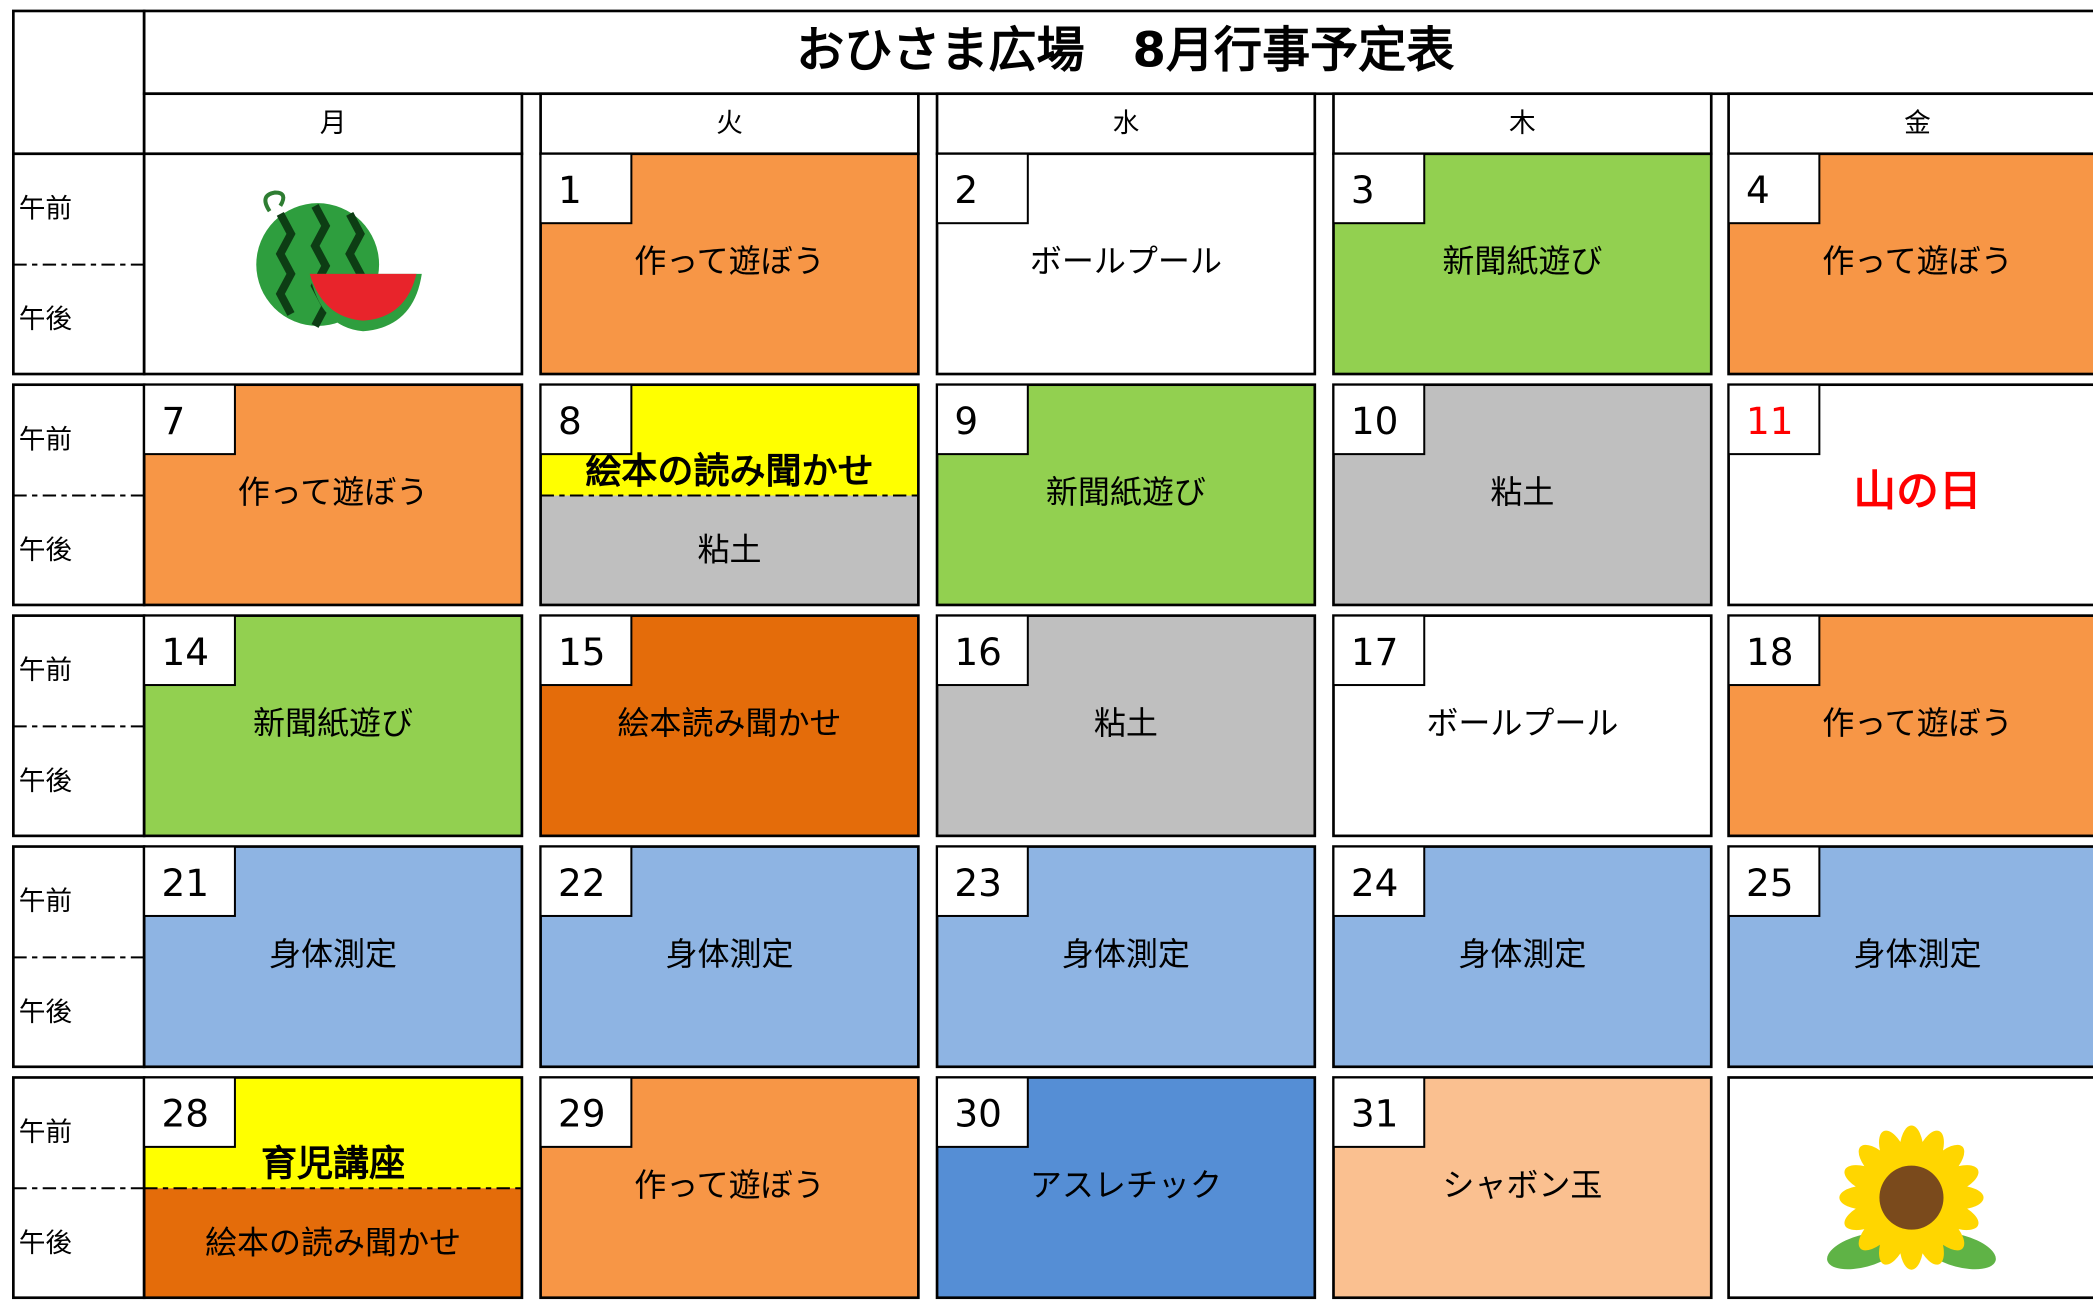  What do you see at coordinates (1125, 51) in the screenshot?
I see `title: おひさま広場 8月行事予定表` at bounding box center [1125, 51].